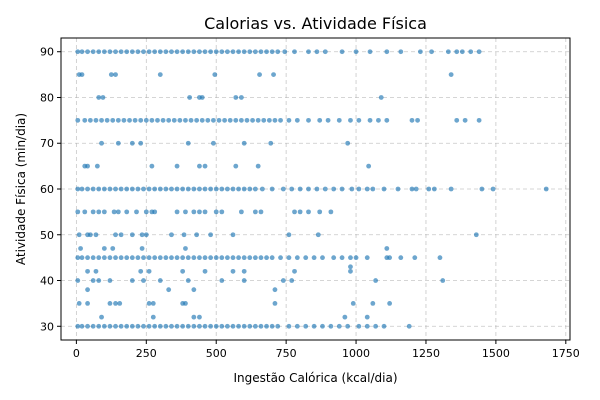 The image size is (600, 400). I want to click on y-tick-label: 60, so click(47, 189).